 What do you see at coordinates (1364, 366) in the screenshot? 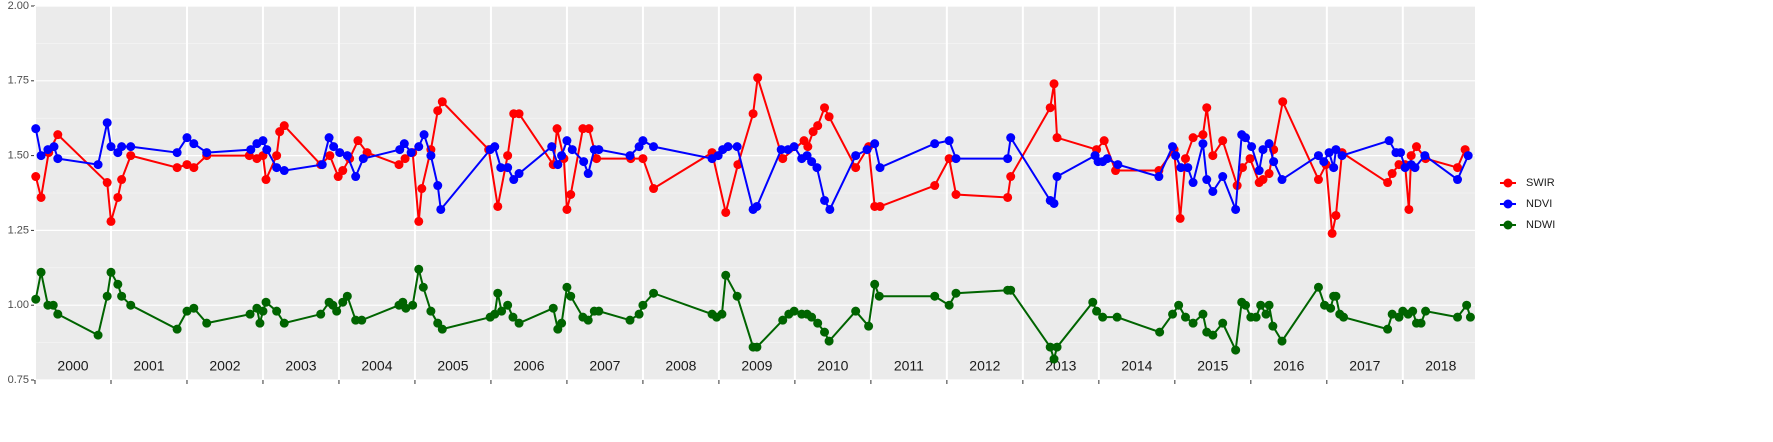
I see `x-tick-label: 2017` at bounding box center [1364, 366].